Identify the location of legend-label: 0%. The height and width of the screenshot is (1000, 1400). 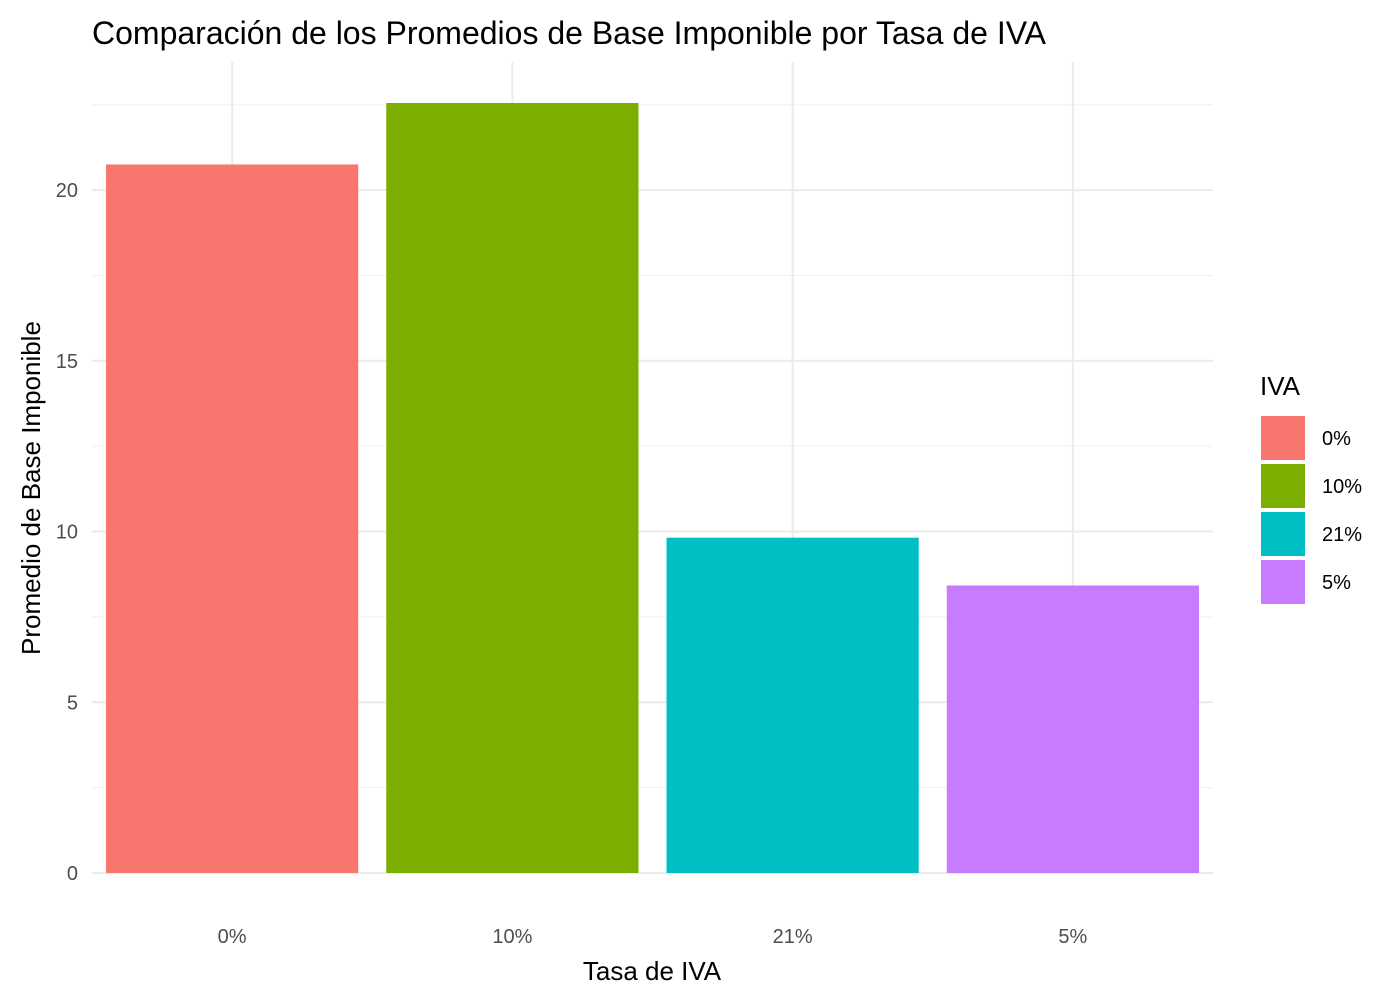
(1336, 439).